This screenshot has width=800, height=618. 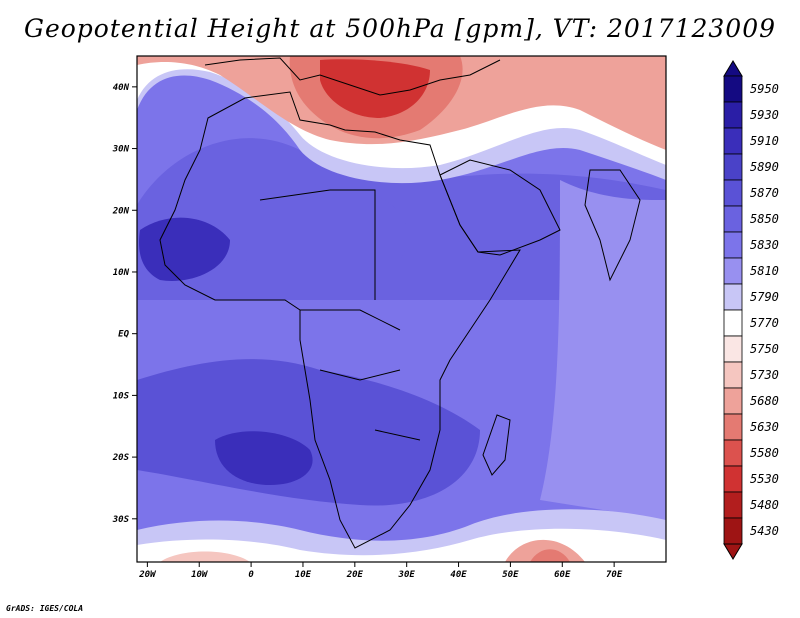 I want to click on x-tick-label: 40E, so click(x=458, y=575).